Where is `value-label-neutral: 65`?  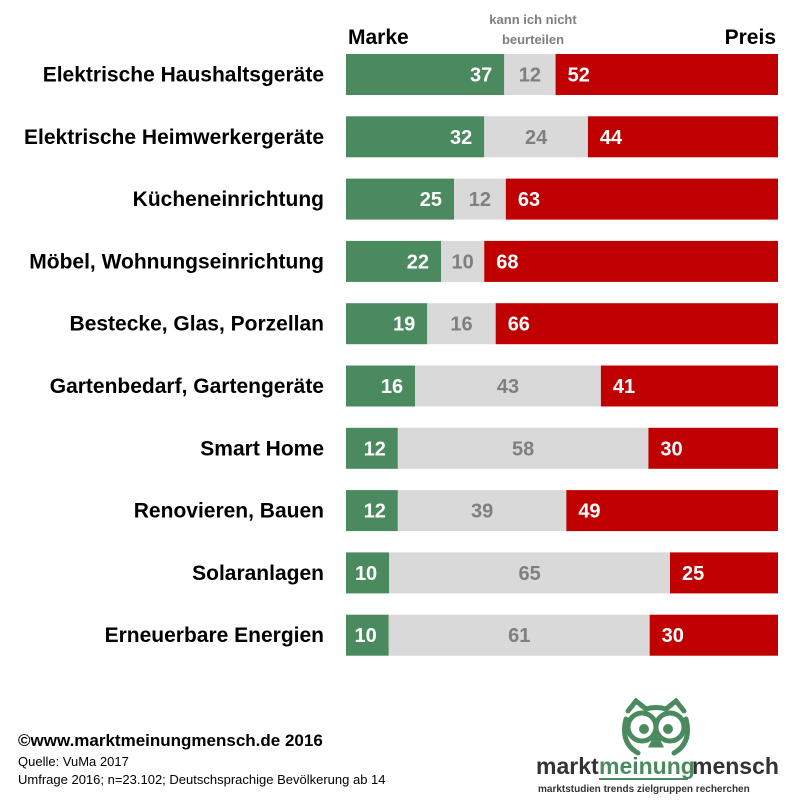
value-label-neutral: 65 is located at coordinates (529, 574).